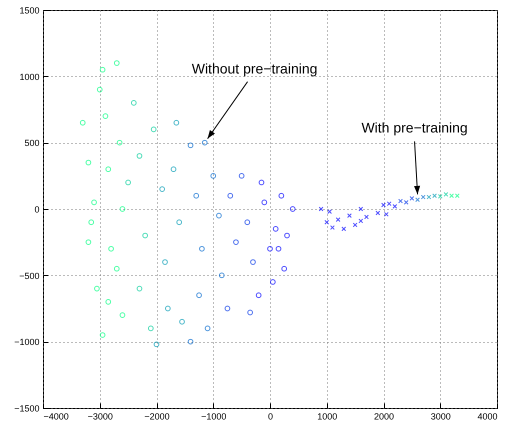 The width and height of the screenshot is (508, 426). I want to click on y-tick-label: 500, so click(32, 143).